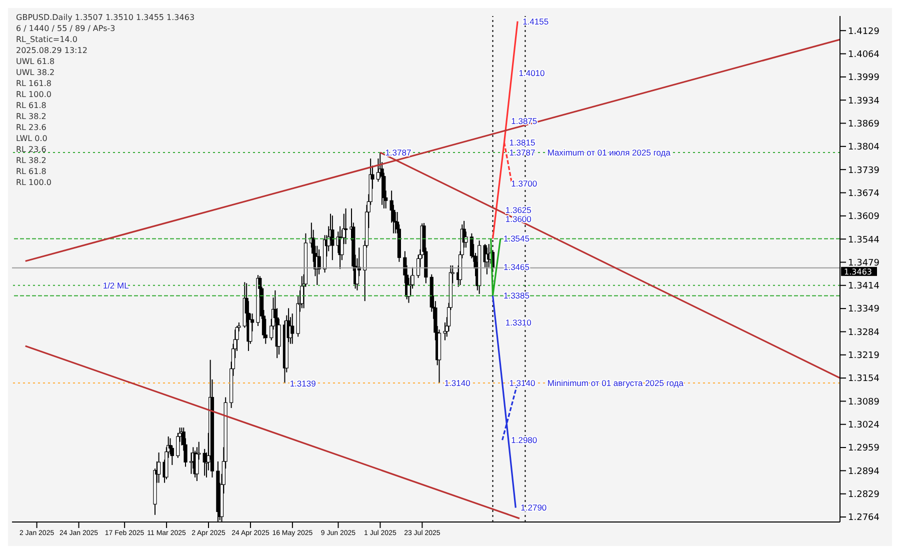 This screenshot has width=900, height=554. What do you see at coordinates (524, 440) in the screenshot?
I see `annotation: 1.2980` at bounding box center [524, 440].